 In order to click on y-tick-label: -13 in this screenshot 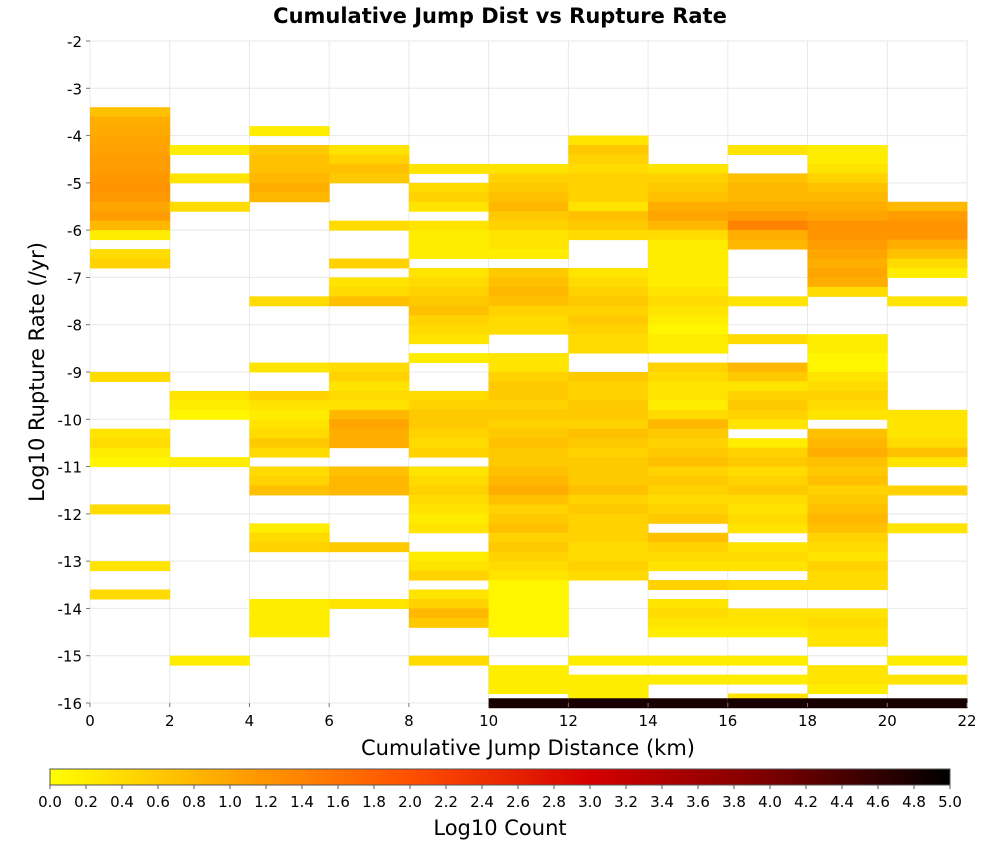, I will do `click(70, 562)`.